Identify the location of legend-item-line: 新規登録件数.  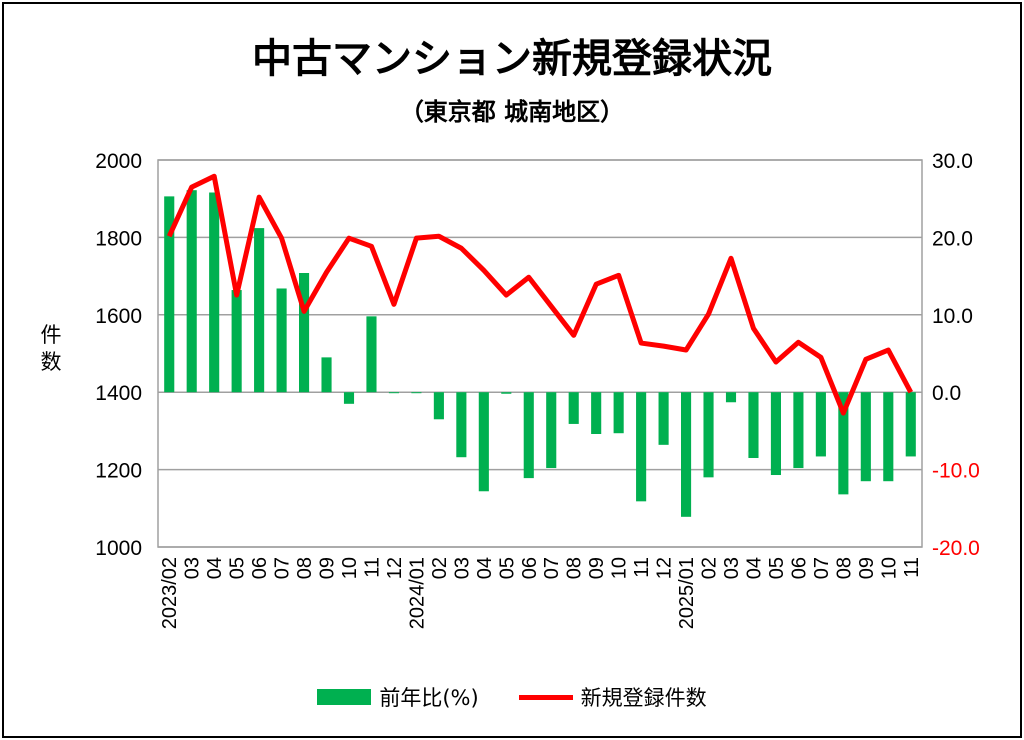
(612, 697).